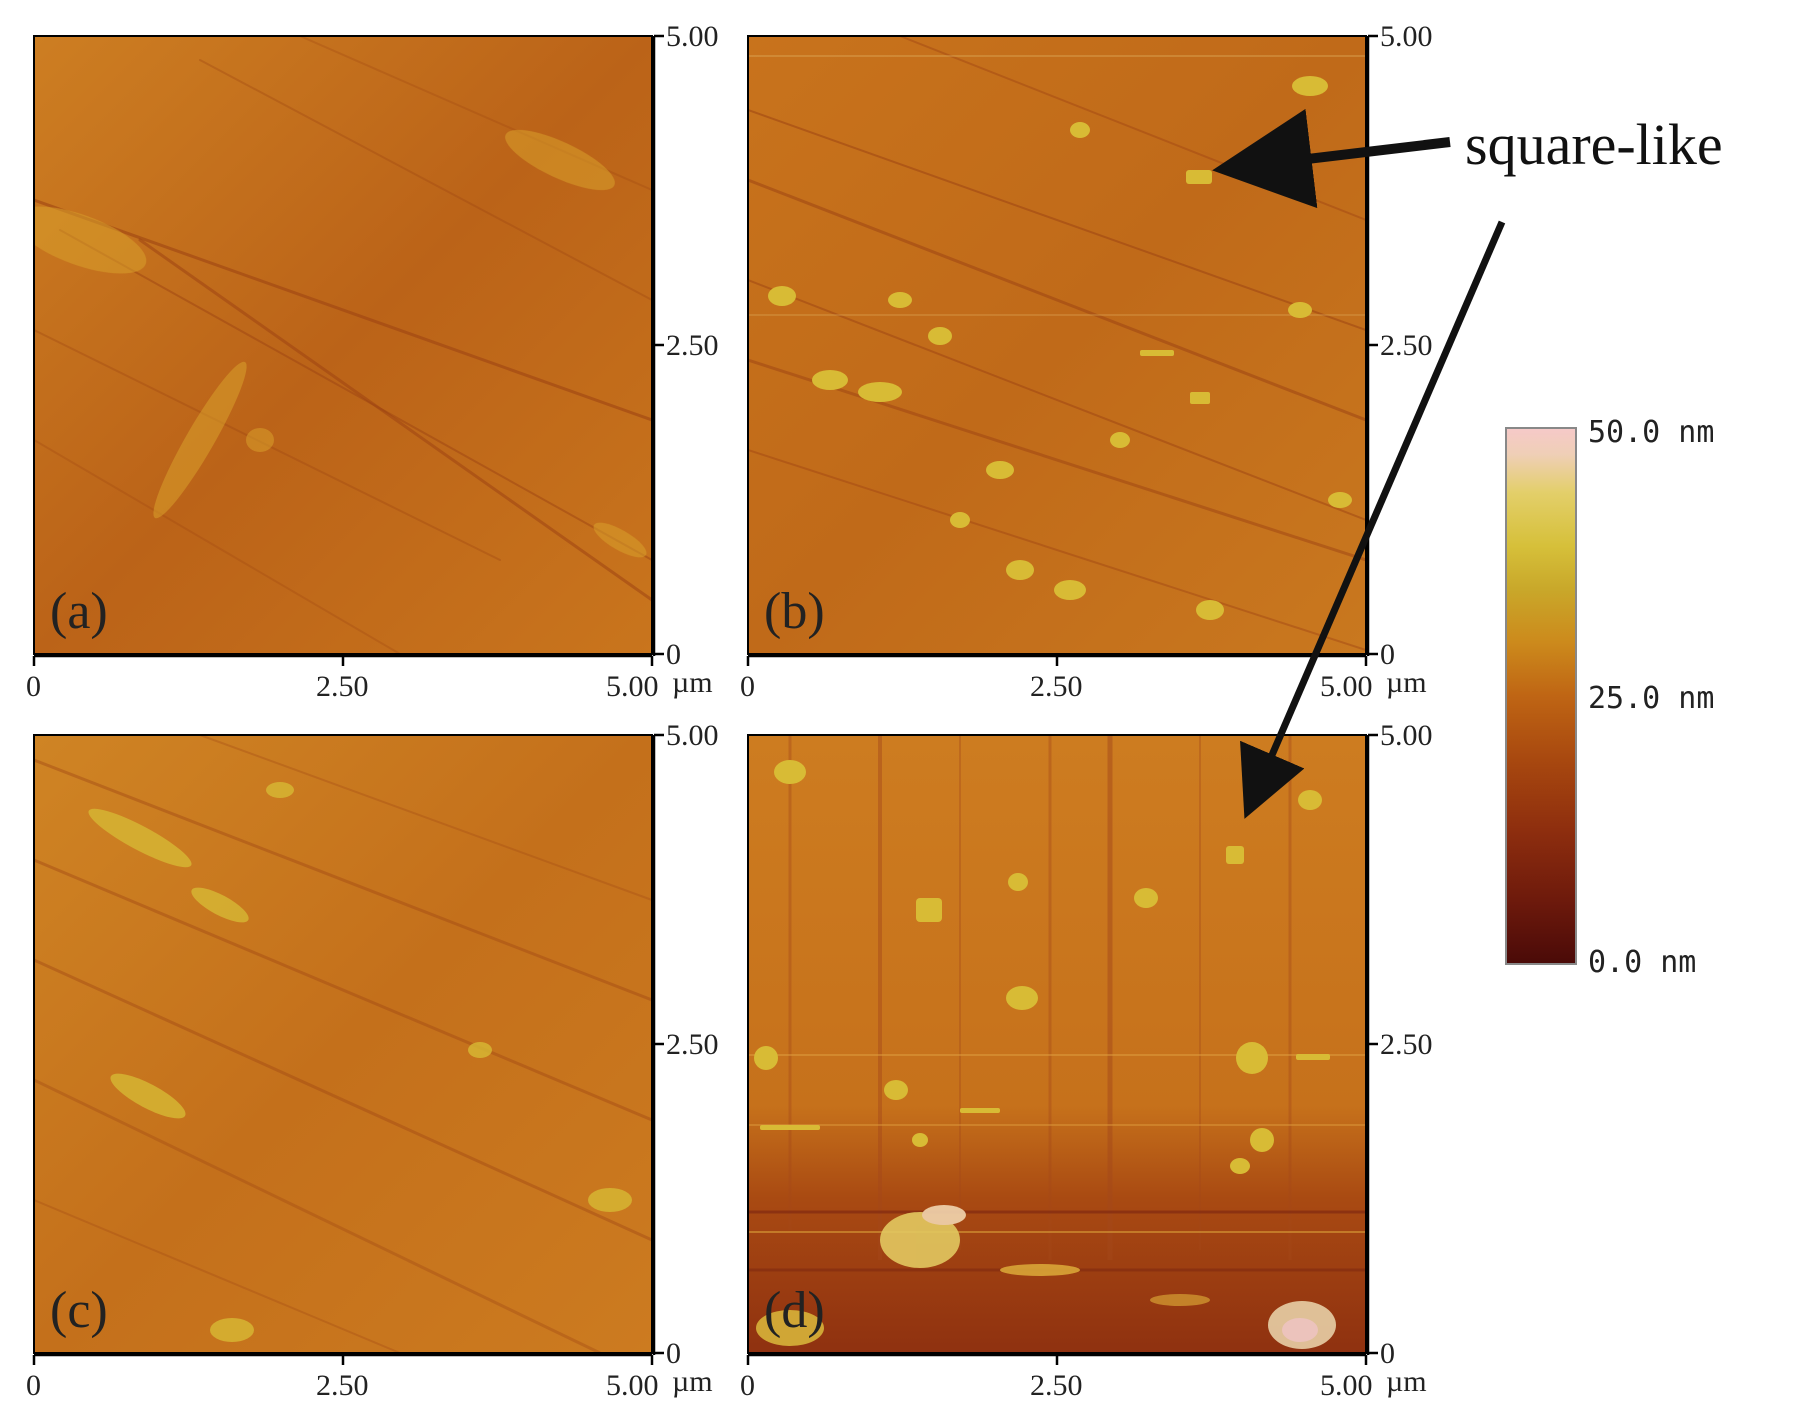  I want to click on panel-a-y-tick-mid: 2.50, so click(692, 345).